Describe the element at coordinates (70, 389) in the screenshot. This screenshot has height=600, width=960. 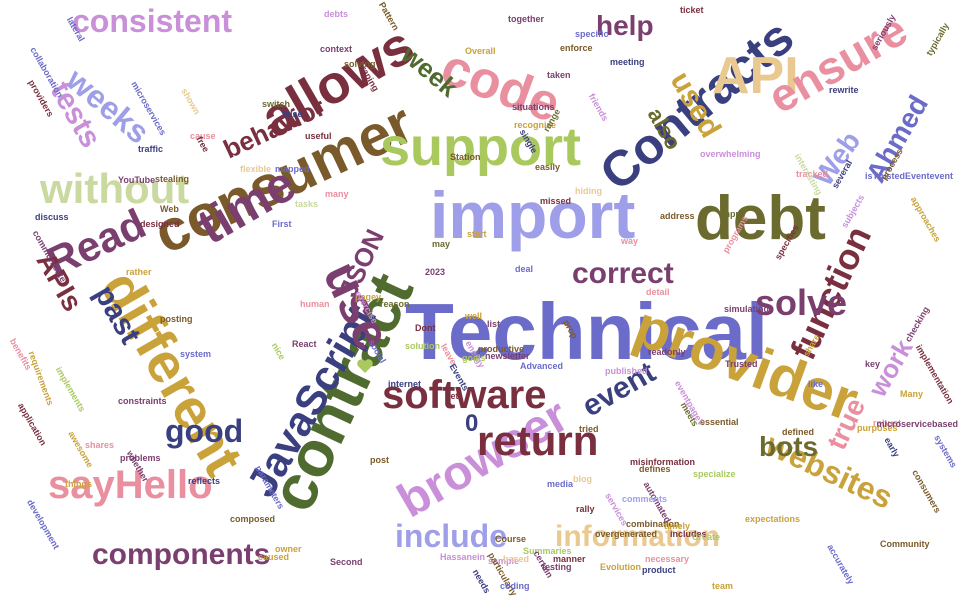
I see `word: implements` at that location.